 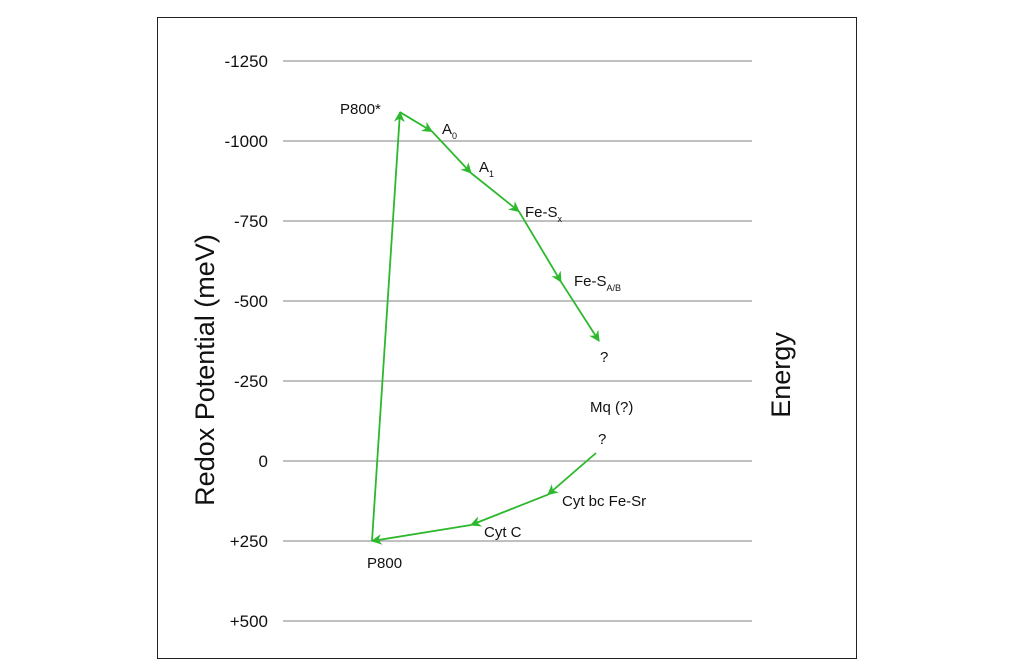 I want to click on node-label-fesx: Fe-Sx, so click(x=544, y=214).